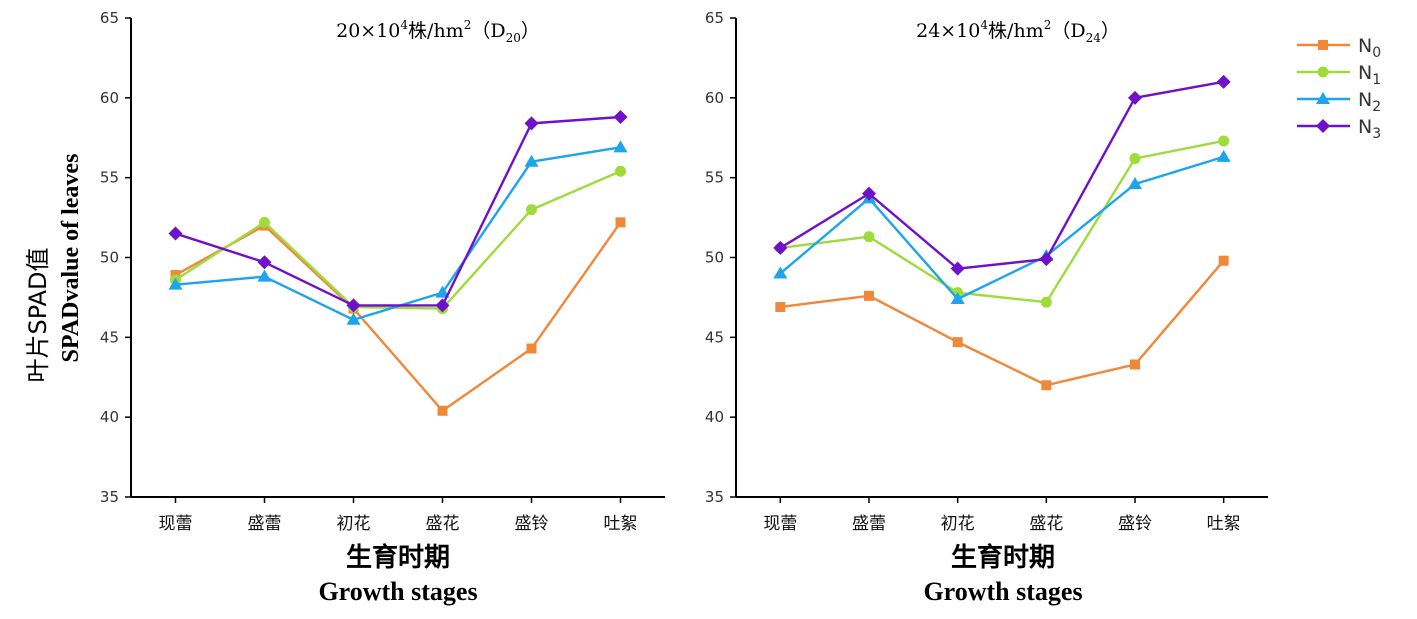 This screenshot has height=619, width=1417. Describe the element at coordinates (1135, 524) in the screenshot. I see `x-tick-label: 盛铃` at that location.